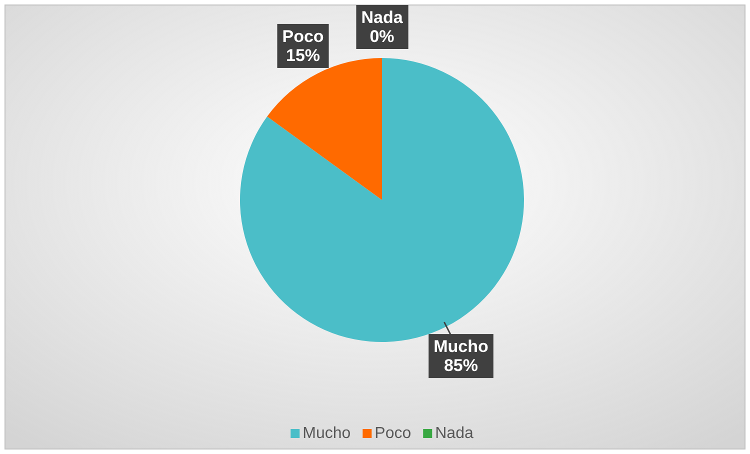 Image resolution: width=750 pixels, height=454 pixels. Describe the element at coordinates (382, 17) in the screenshot. I see `category-label: Nada` at that location.